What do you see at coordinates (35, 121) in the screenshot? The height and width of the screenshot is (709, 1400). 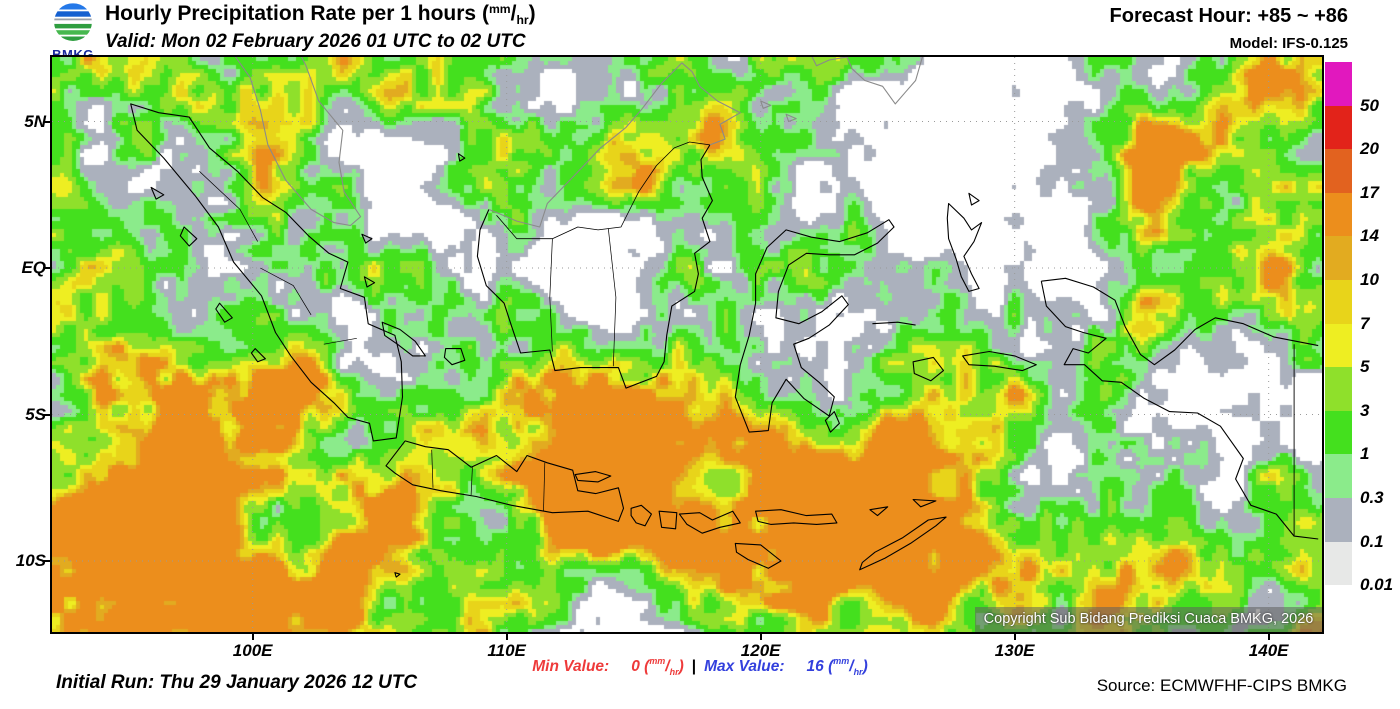 I see `lat-tick-label: 5N` at bounding box center [35, 121].